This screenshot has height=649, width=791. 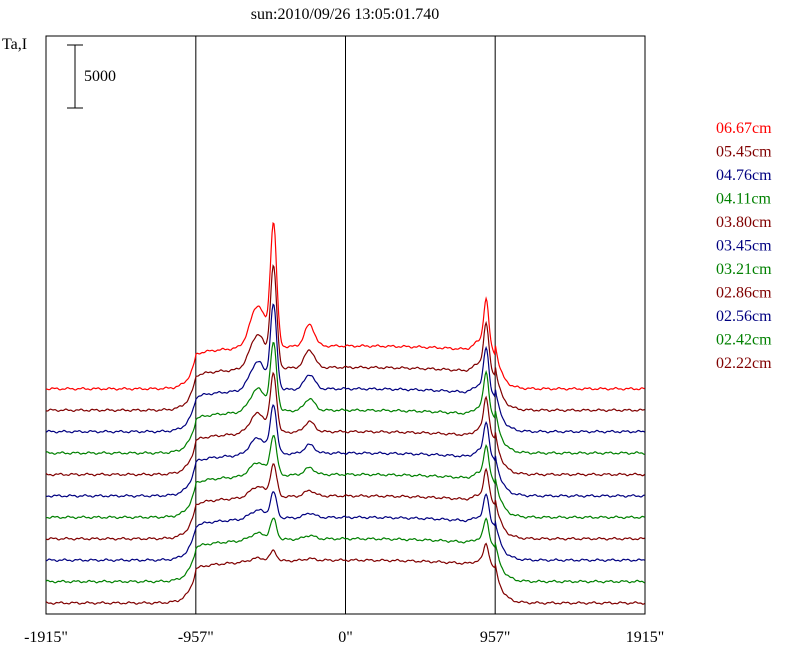 I want to click on x-tick-labels: -1915" -957" 0" 957" 1915", so click(x=344, y=637).